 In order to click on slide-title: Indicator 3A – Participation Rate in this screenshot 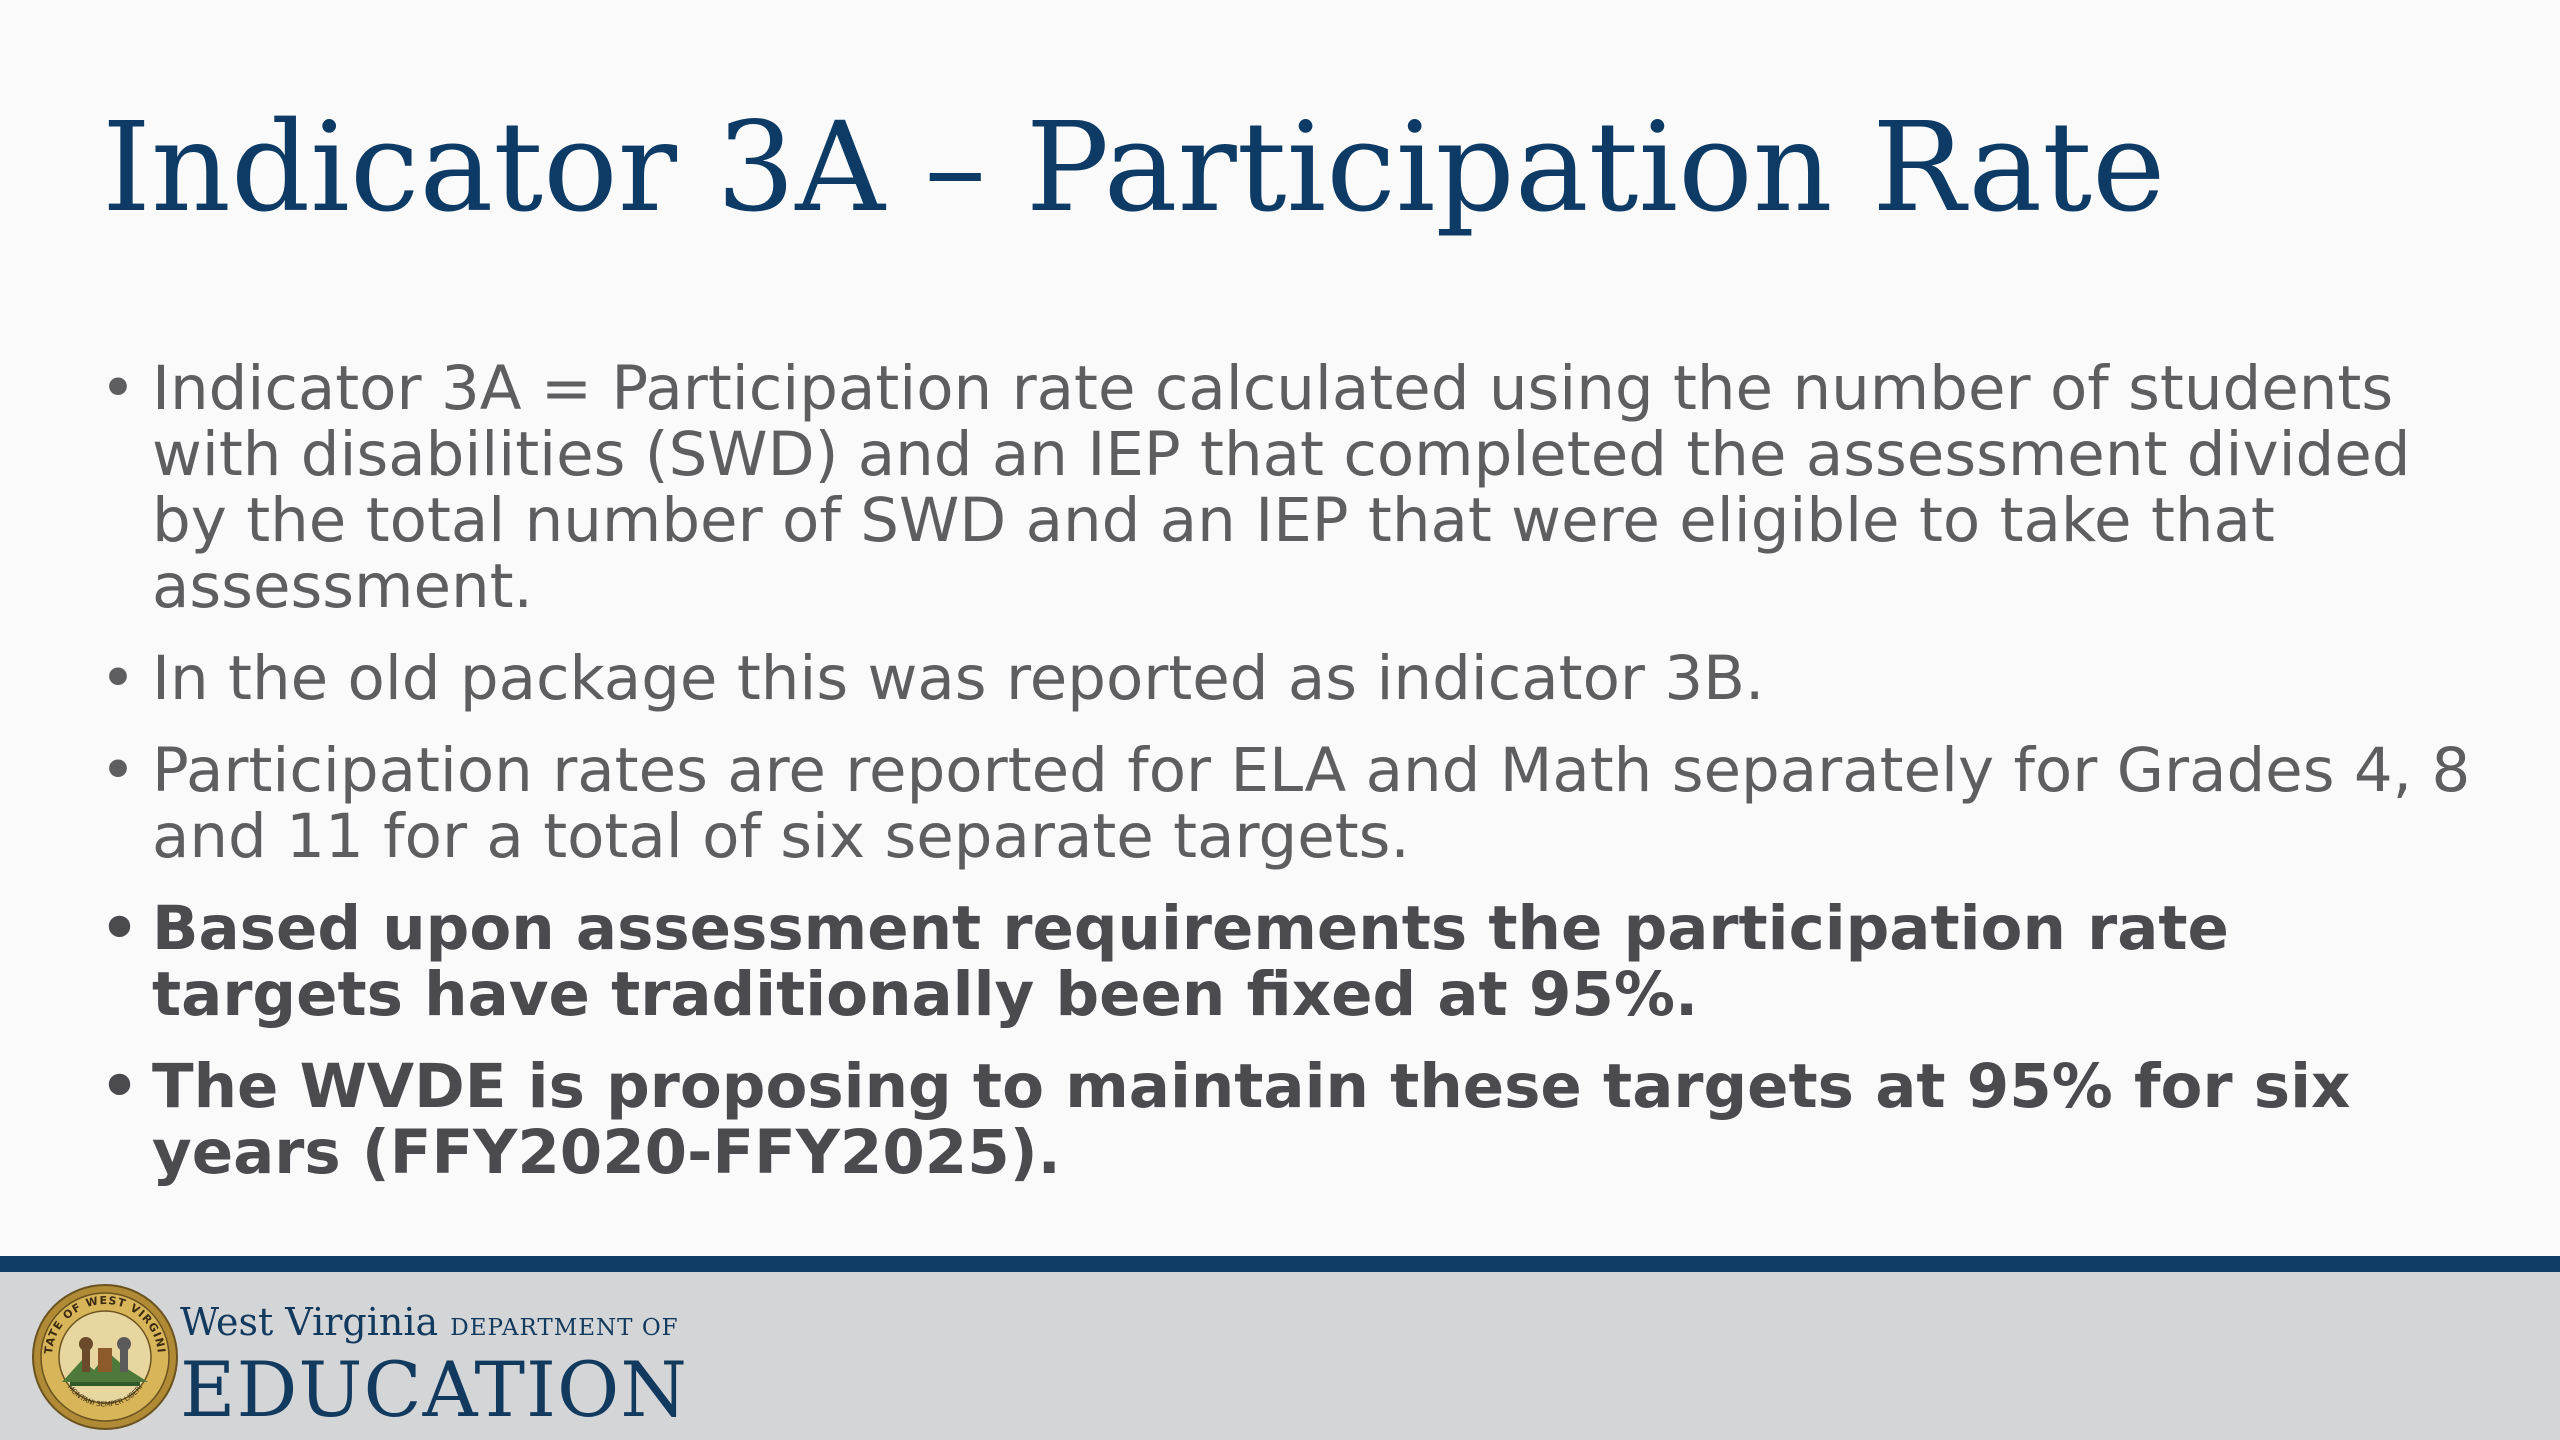, I will do `click(1134, 168)`.